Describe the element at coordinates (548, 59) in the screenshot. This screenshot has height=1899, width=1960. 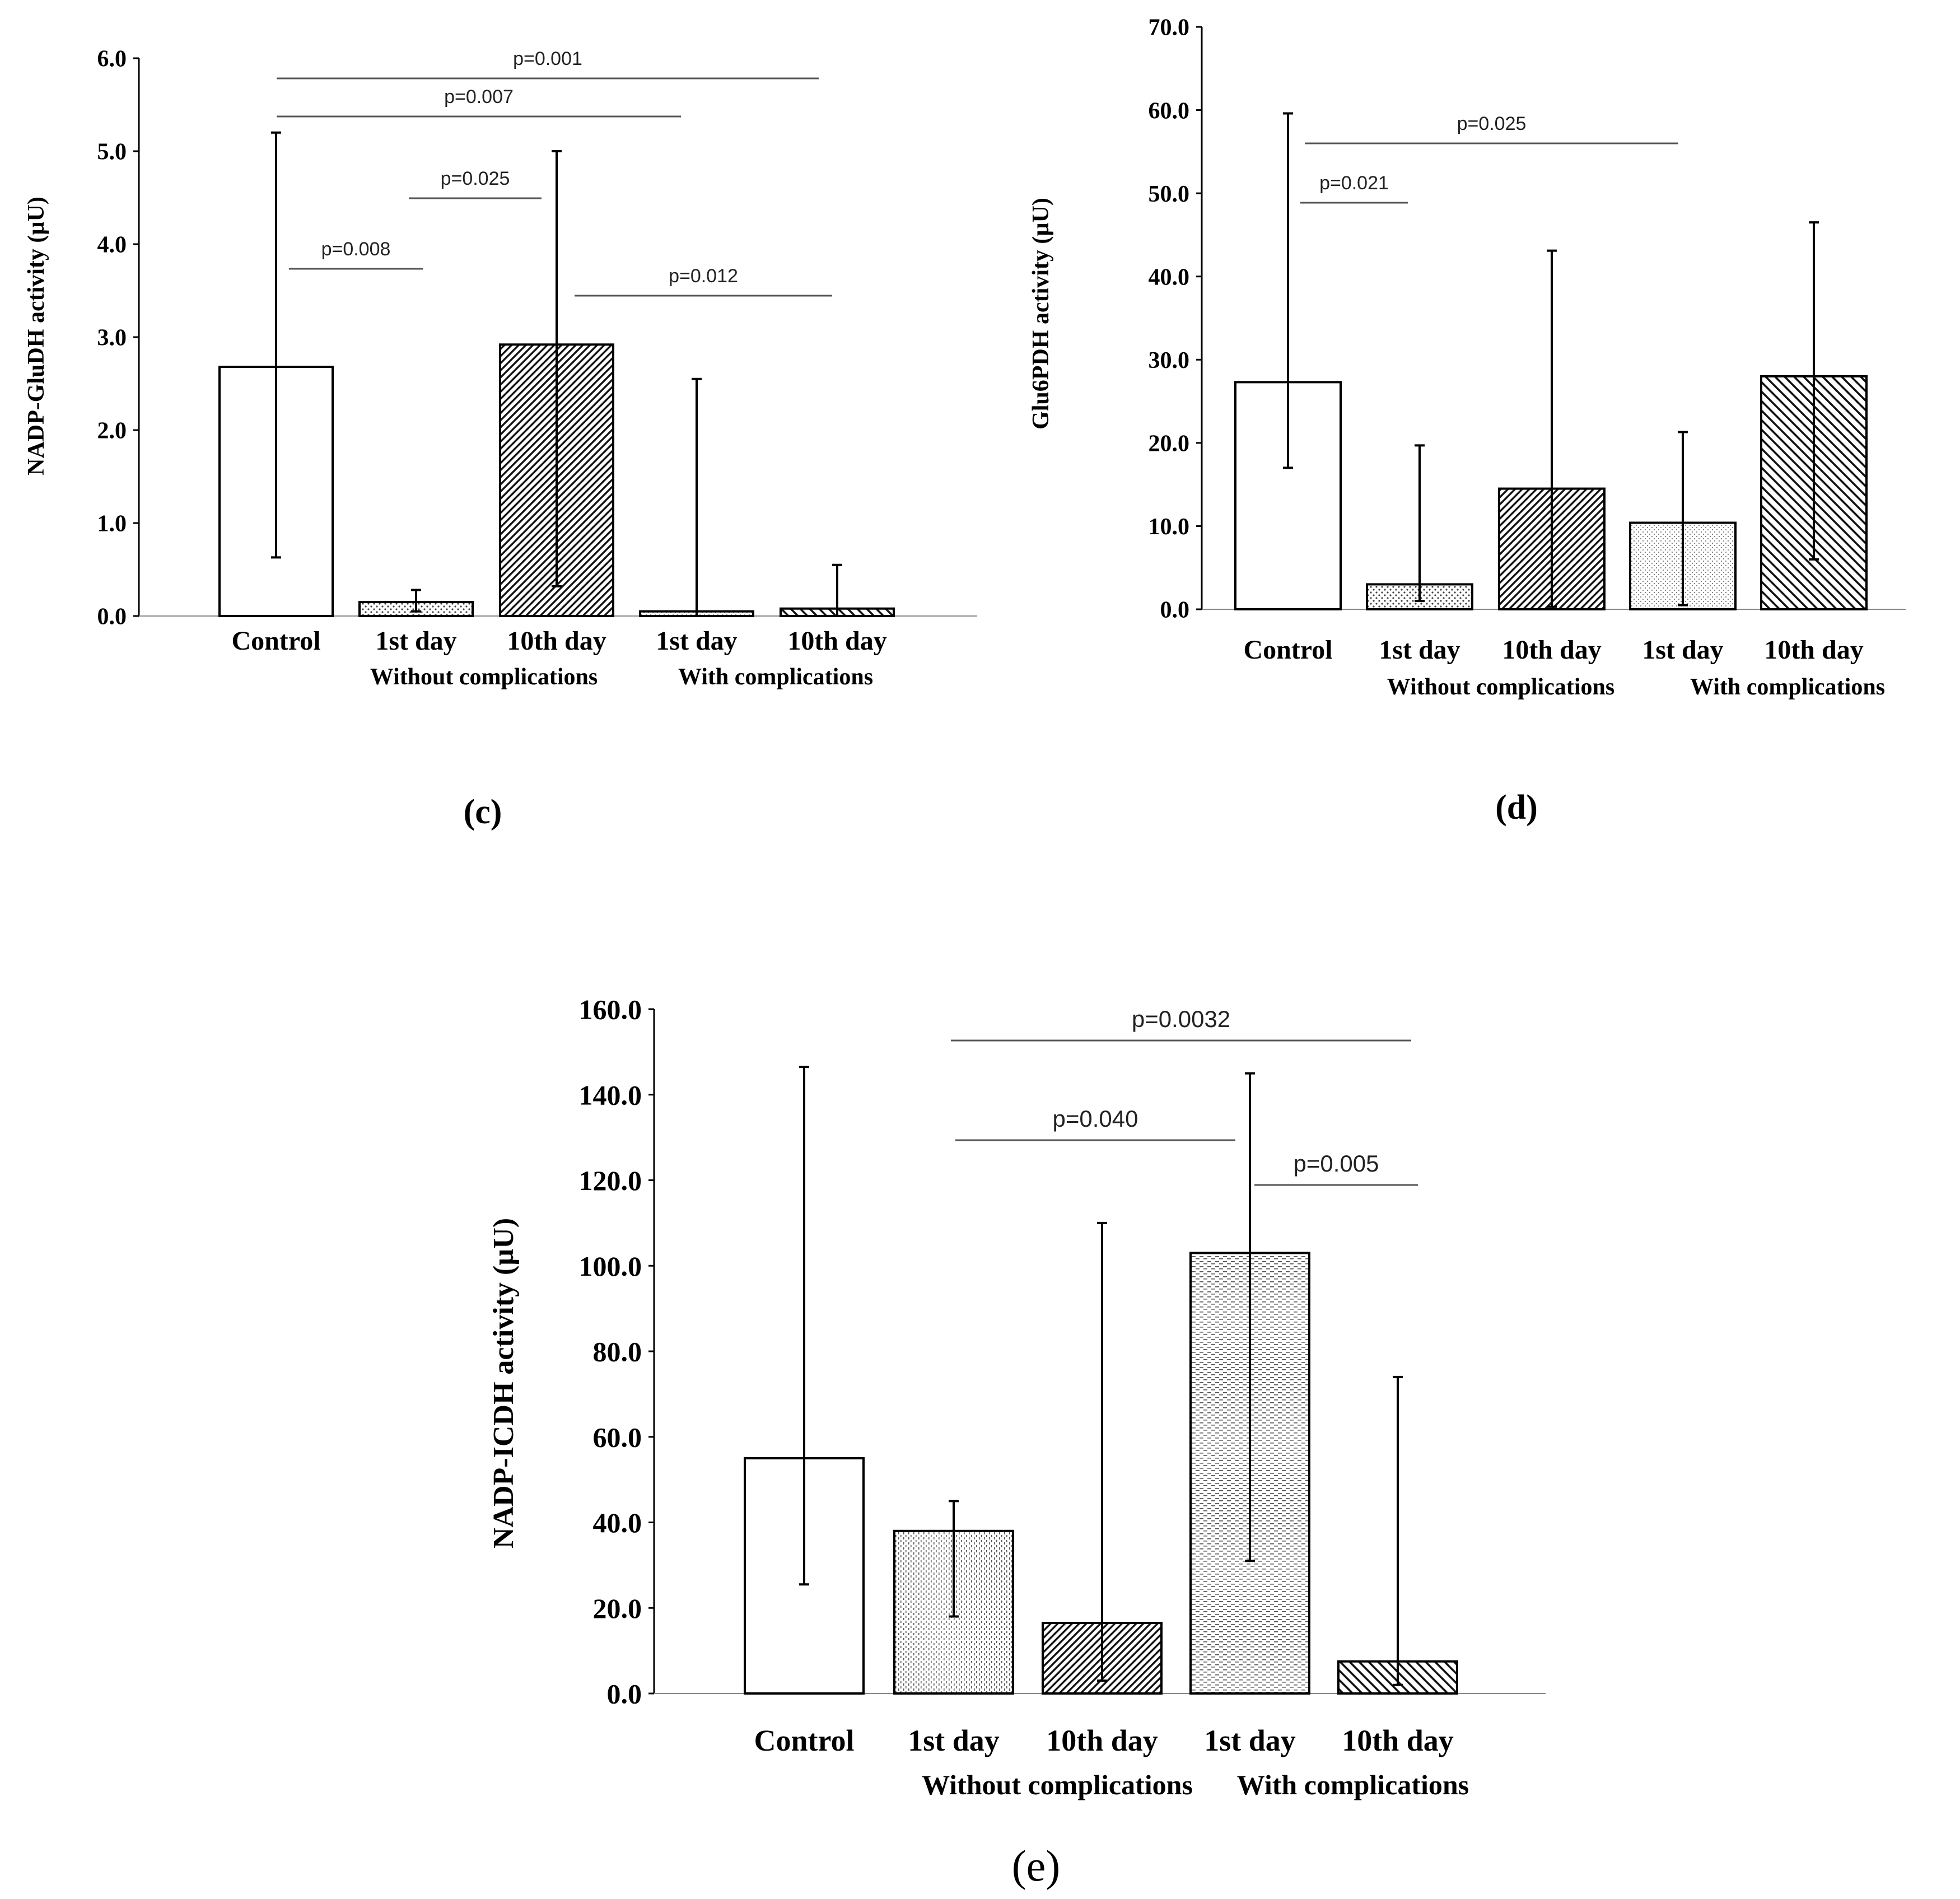
I see `p-value-label-1: p=0.001` at that location.